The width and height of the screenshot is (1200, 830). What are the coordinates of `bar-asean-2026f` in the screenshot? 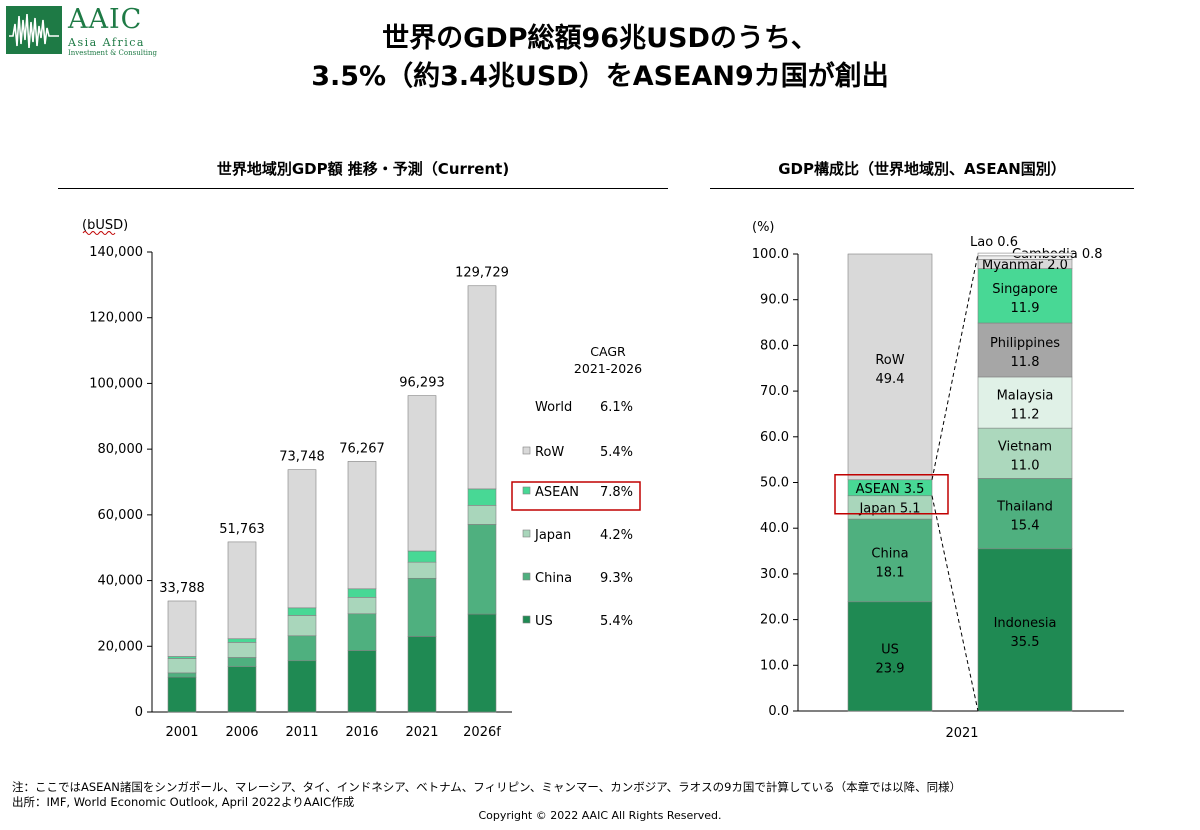 It's located at (482, 497).